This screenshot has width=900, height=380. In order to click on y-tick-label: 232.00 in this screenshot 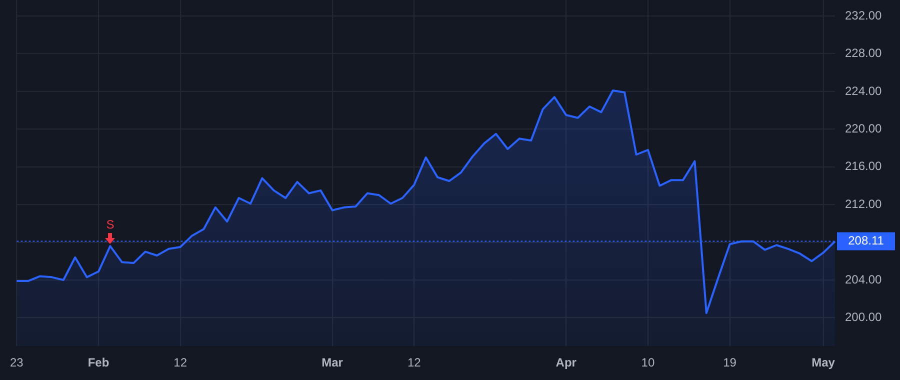, I will do `click(863, 15)`.